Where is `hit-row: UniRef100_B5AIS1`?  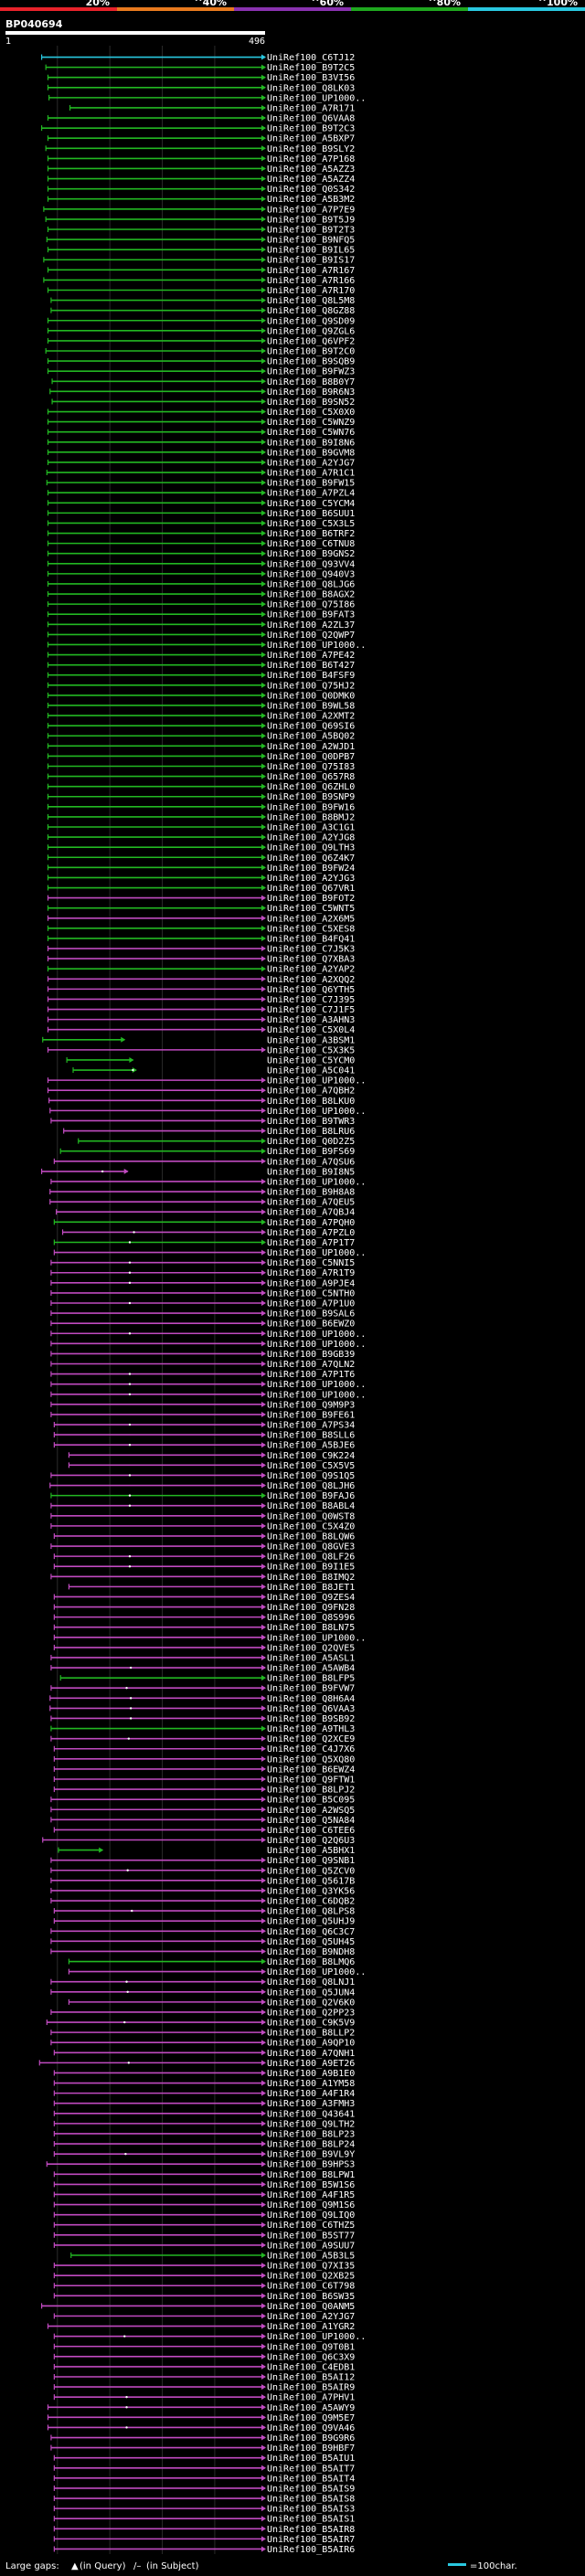 hit-row: UniRef100_B5AIS1 is located at coordinates (204, 2520).